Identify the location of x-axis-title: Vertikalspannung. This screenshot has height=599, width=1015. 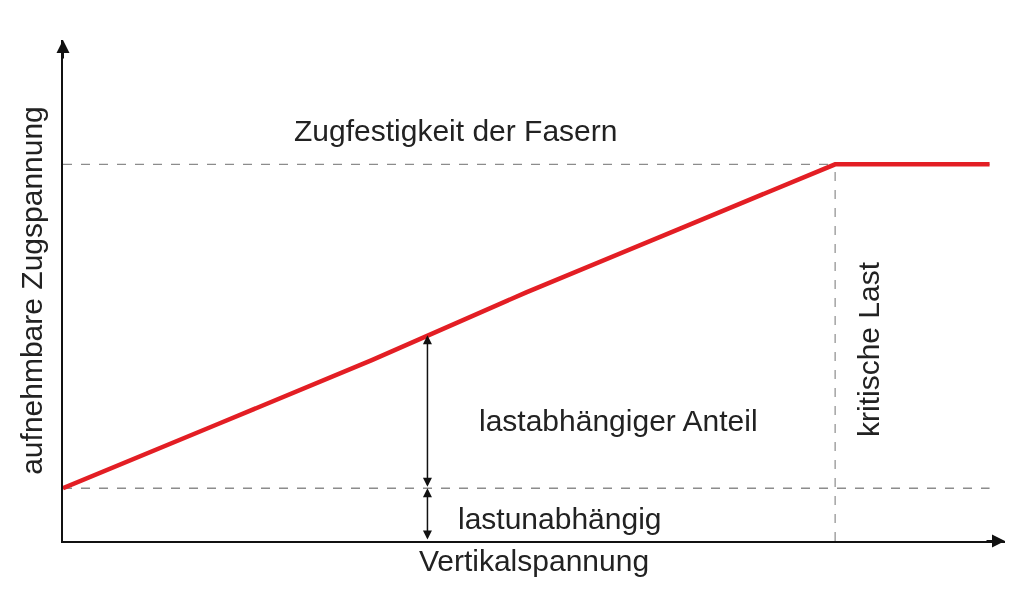
(534, 560).